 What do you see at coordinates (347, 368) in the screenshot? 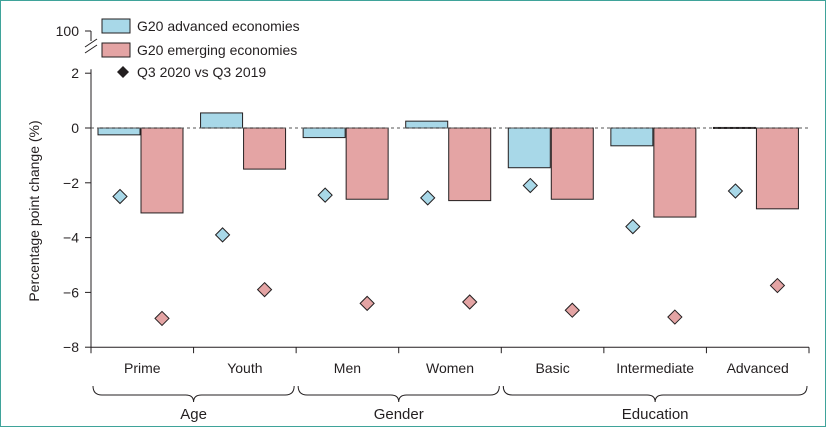
I see `x-tick-label: Men` at bounding box center [347, 368].